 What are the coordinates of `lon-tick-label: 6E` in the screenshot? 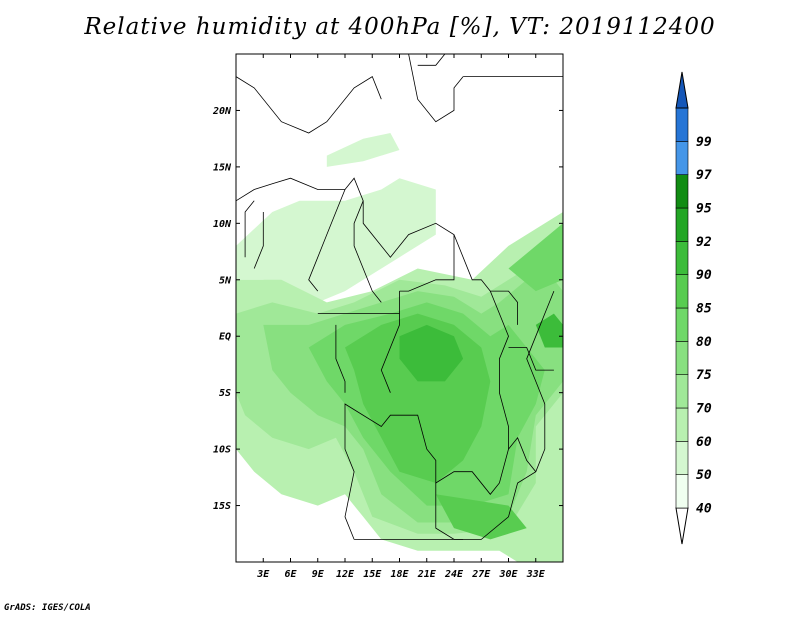 It's located at (290, 574).